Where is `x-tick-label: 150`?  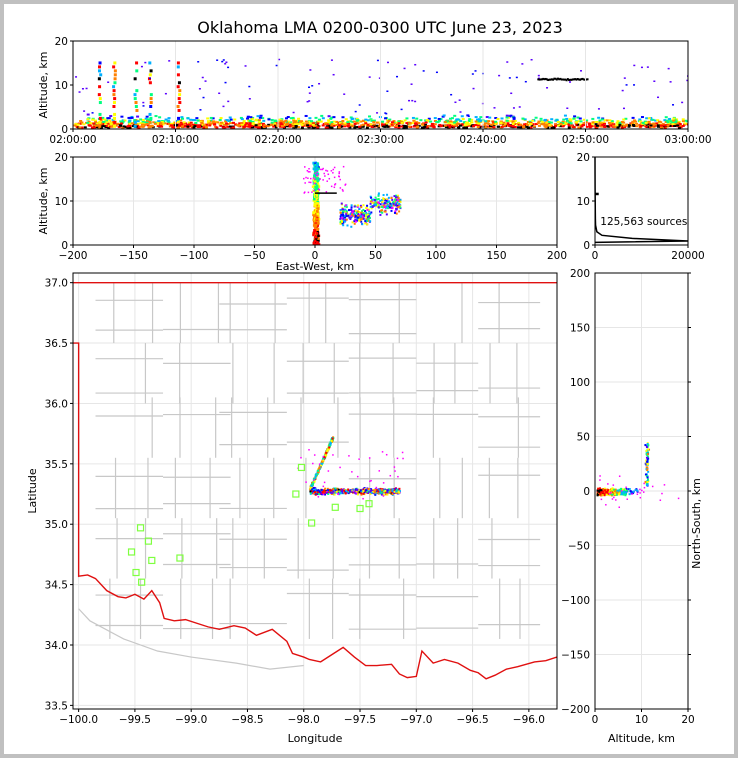 x-tick-label: 150 is located at coordinates (496, 256).